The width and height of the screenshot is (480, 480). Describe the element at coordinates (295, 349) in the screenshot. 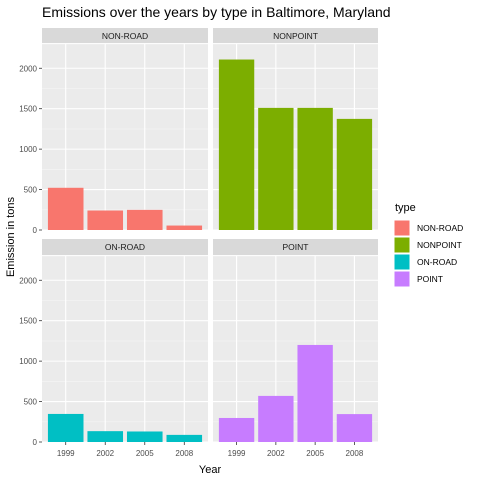

I see `panel-bg-point` at that location.